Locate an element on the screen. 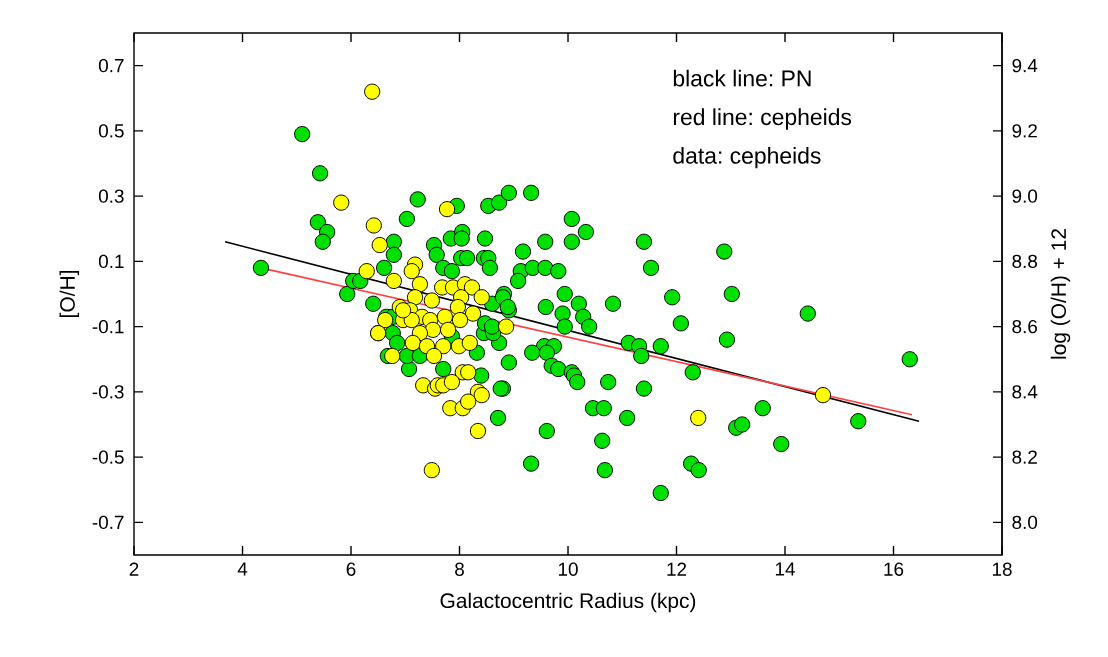 This screenshot has height=657, width=1108. x-tick-label: 10 is located at coordinates (568, 569).